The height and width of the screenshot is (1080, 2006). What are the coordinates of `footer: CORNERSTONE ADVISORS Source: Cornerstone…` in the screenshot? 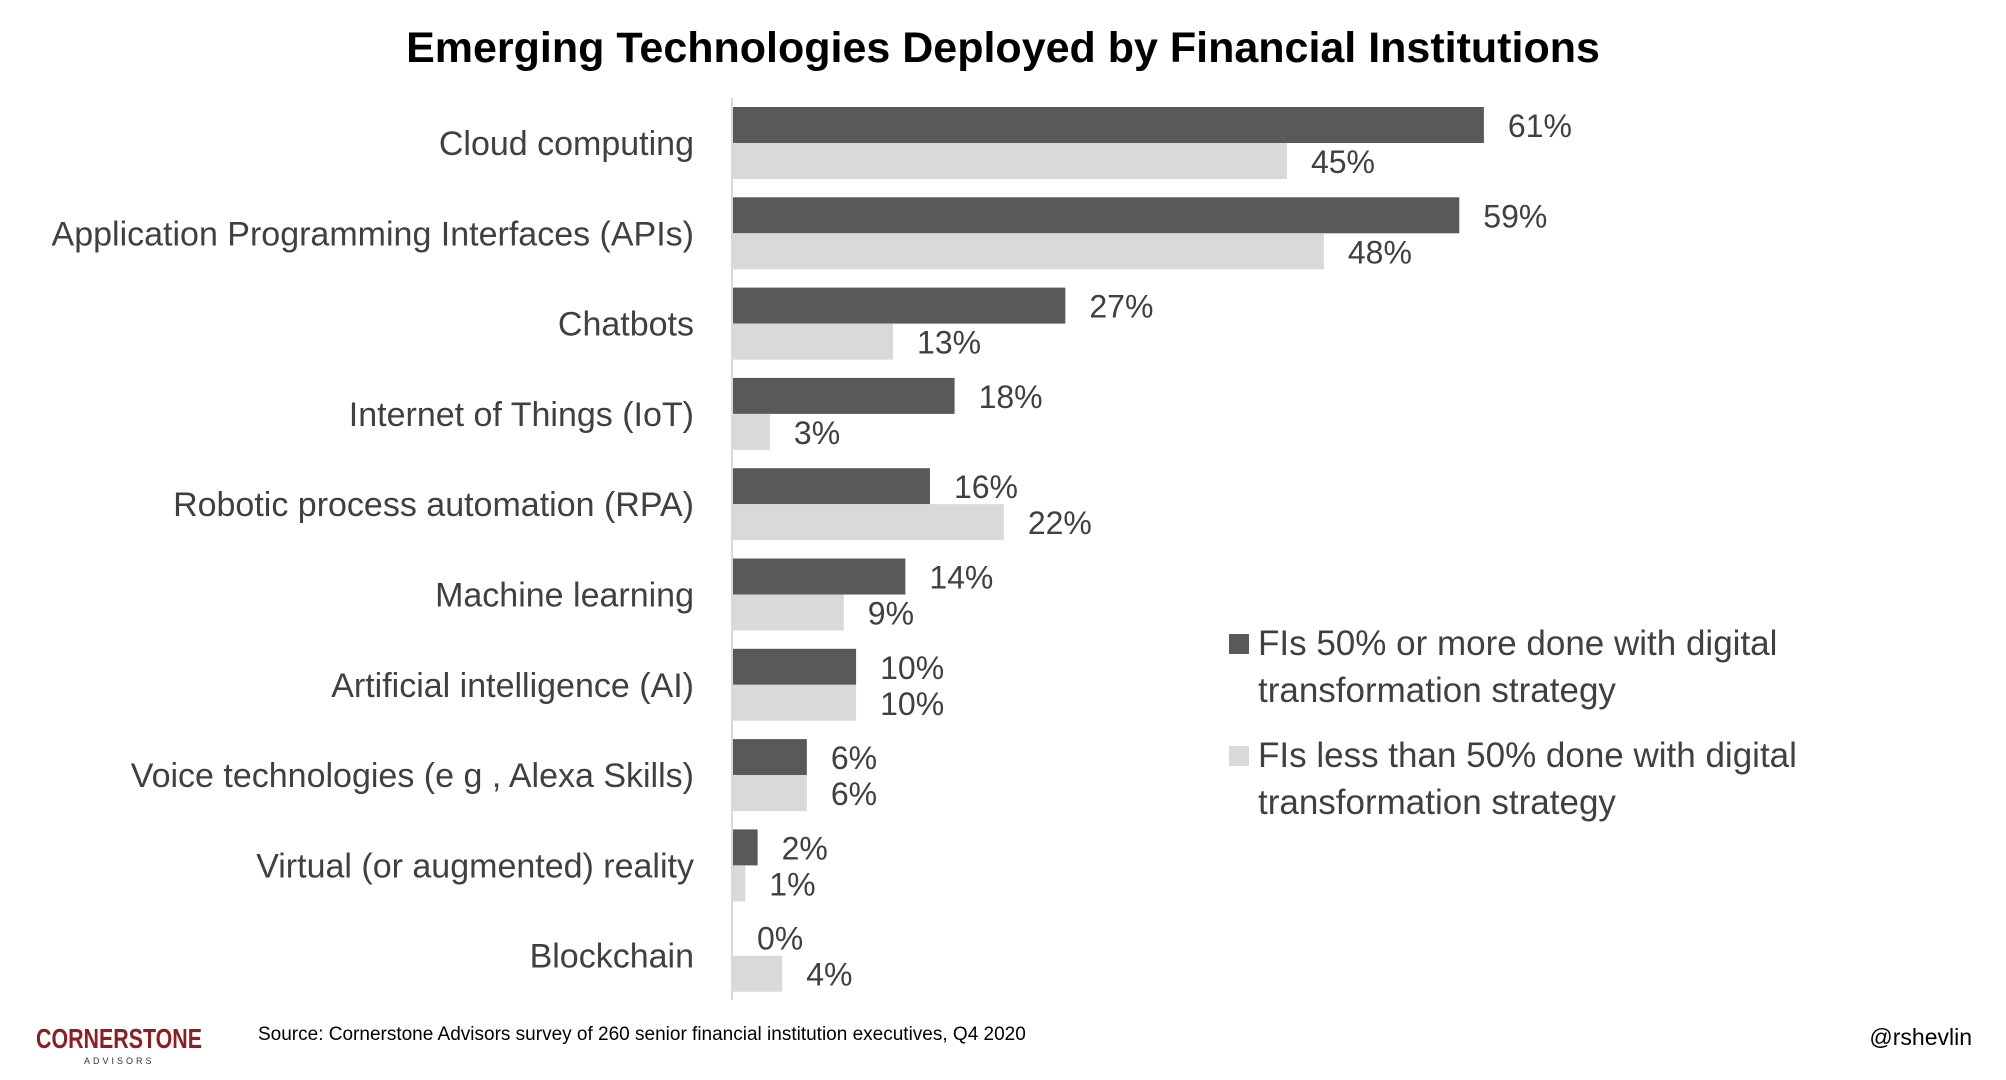 It's located at (1004, 1044).